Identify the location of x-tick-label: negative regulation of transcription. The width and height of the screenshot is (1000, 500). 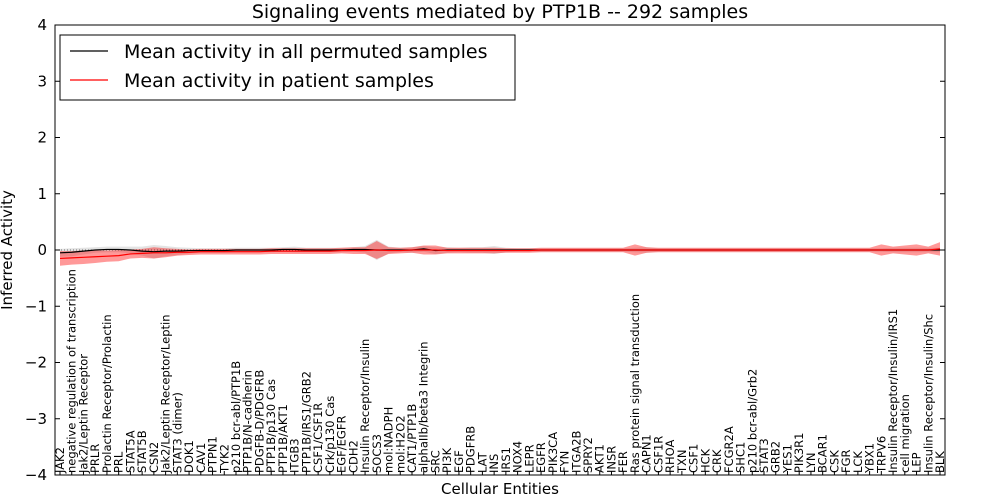
(72, 371).